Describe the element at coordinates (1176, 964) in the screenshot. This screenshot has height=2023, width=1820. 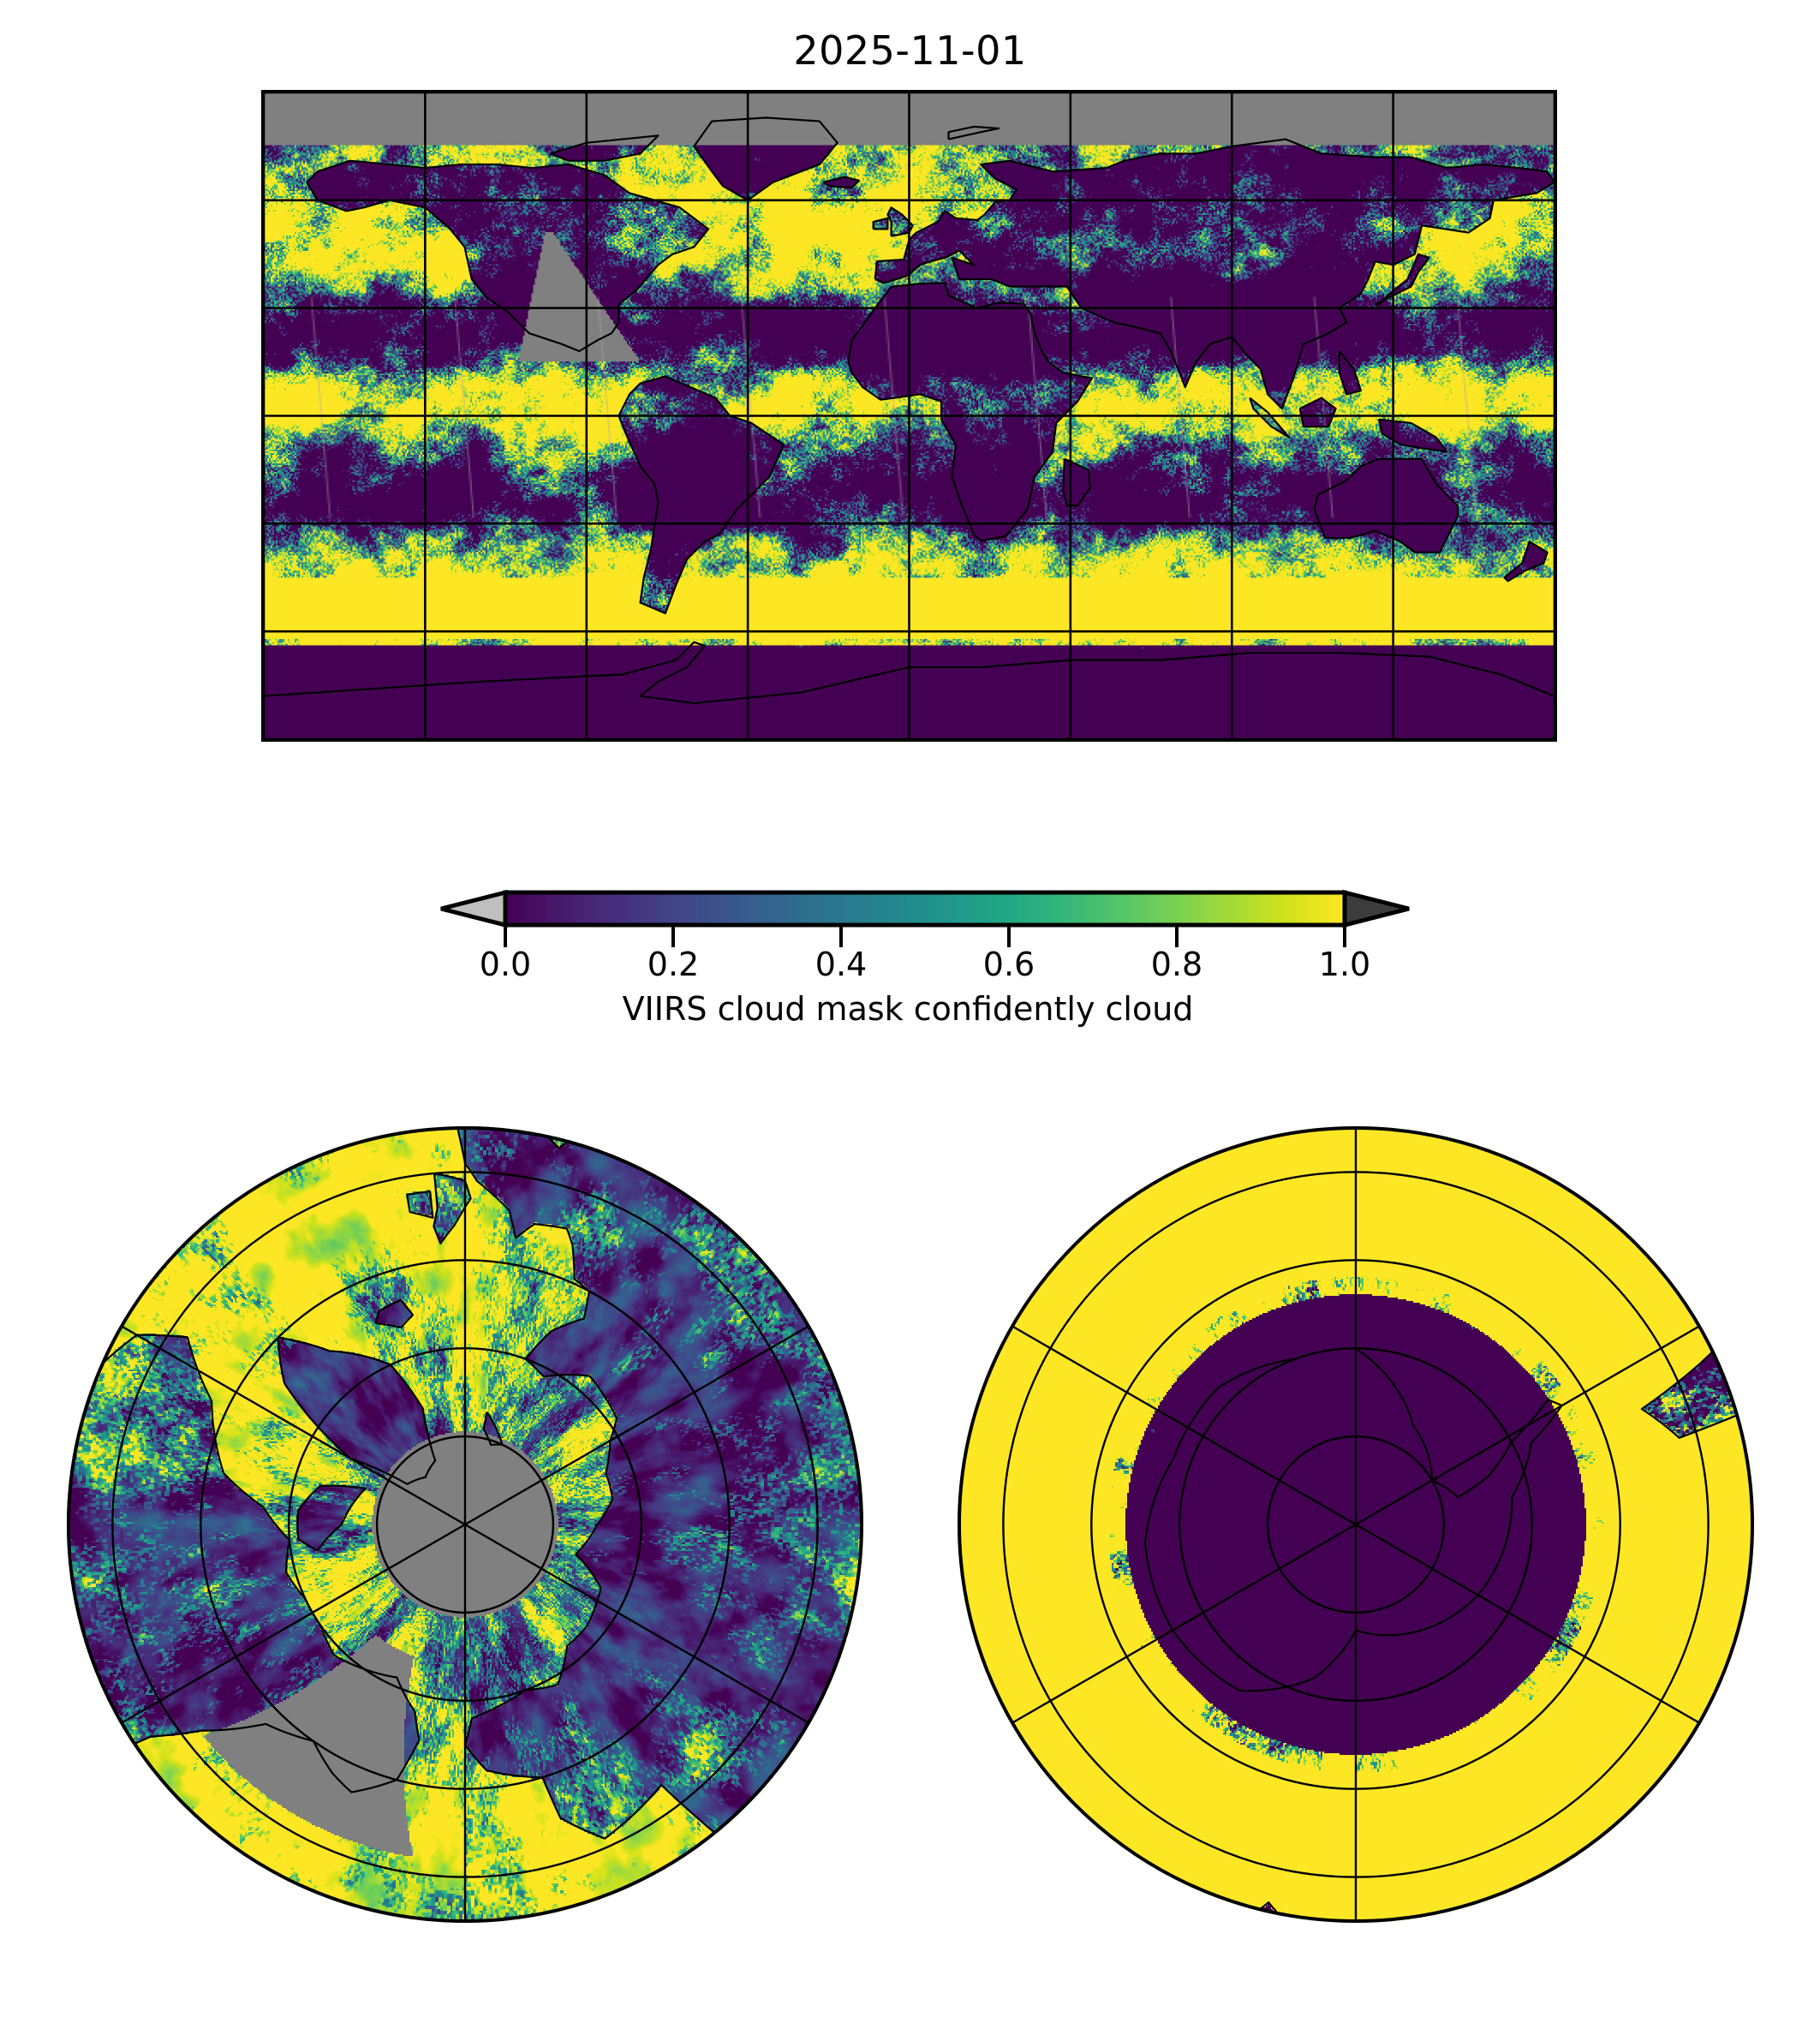
I see `colorbar-tick-label: 0.8` at that location.